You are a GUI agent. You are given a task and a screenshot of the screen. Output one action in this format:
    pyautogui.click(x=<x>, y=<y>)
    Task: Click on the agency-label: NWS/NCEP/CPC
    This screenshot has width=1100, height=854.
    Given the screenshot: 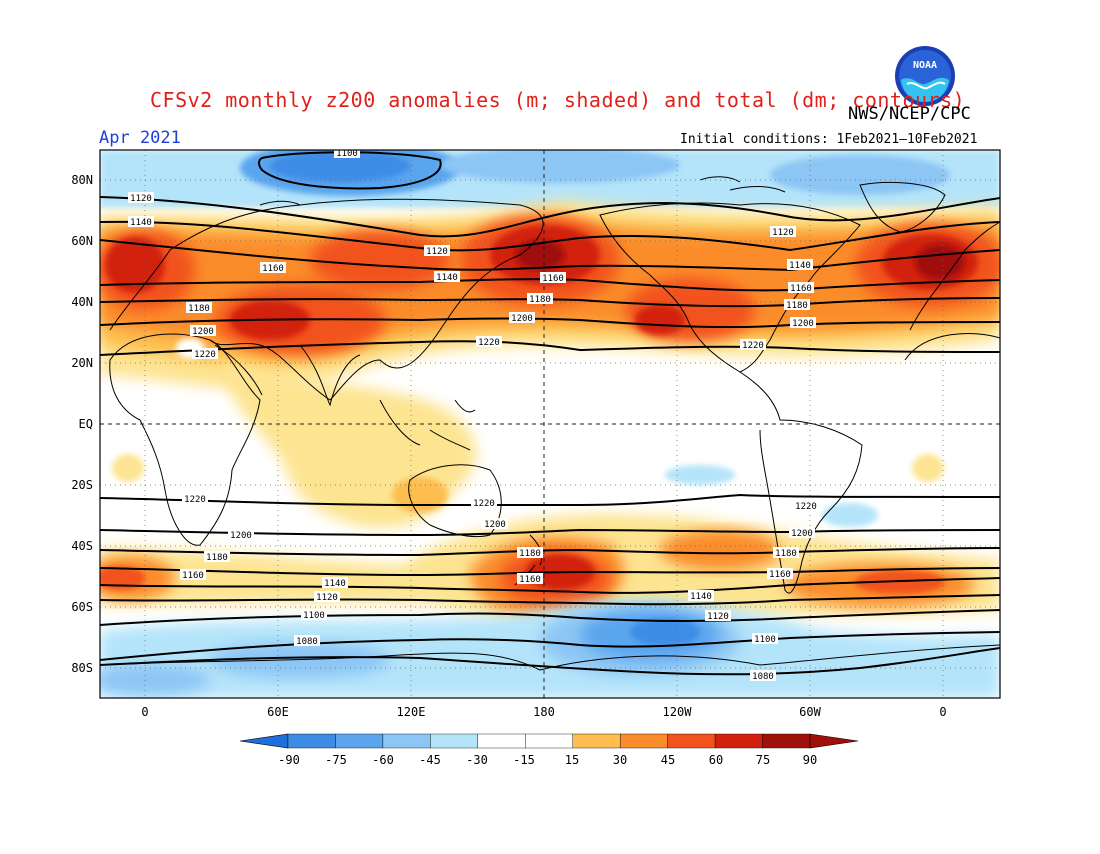 What is the action you would take?
    pyautogui.click(x=909, y=114)
    